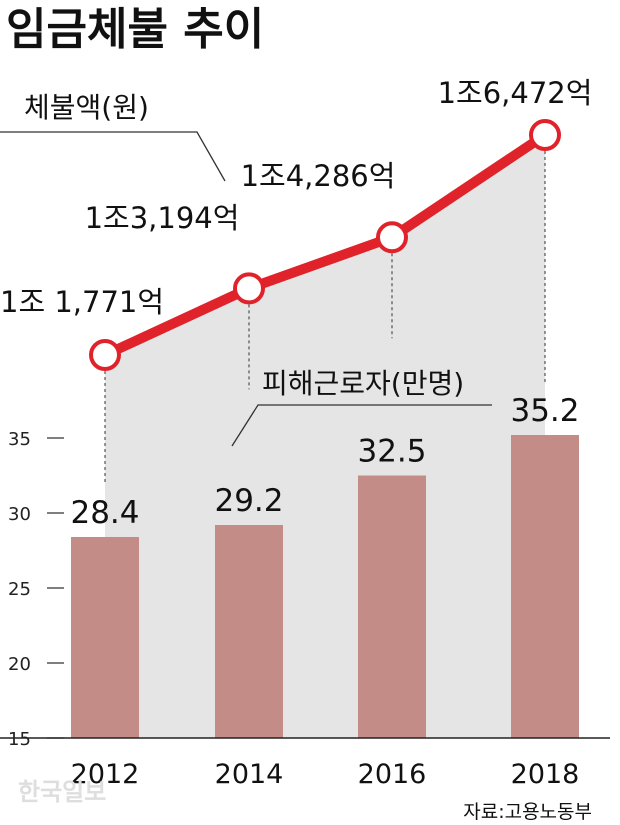 The height and width of the screenshot is (825, 620). What do you see at coordinates (249, 774) in the screenshot?
I see `x-tick-label: 2014` at bounding box center [249, 774].